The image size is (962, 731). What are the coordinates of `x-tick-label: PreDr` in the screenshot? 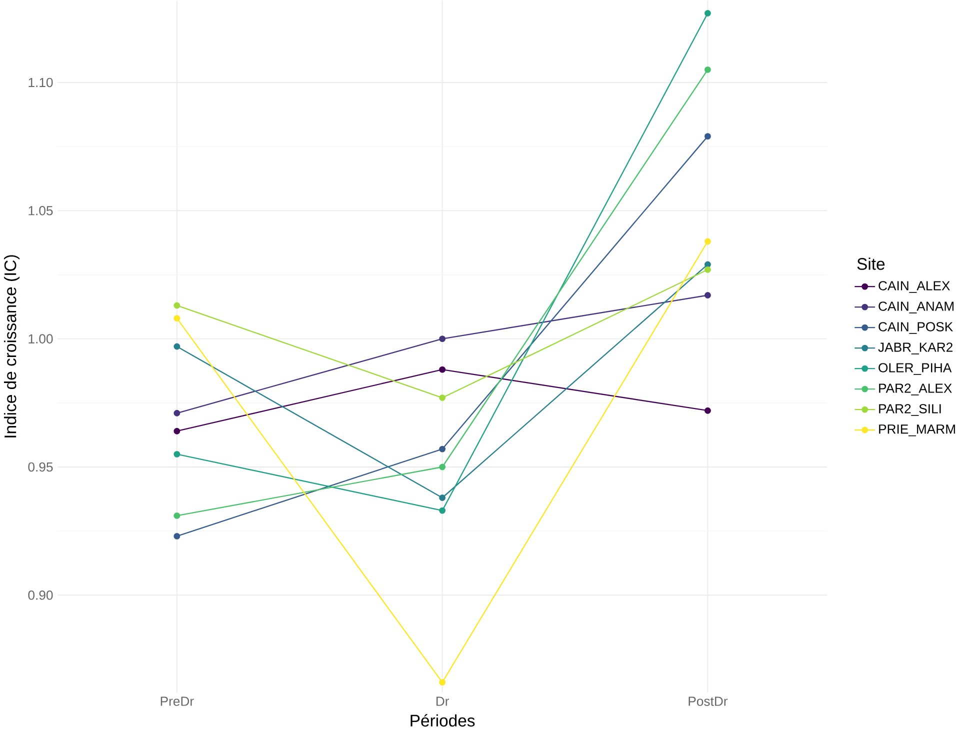 It's located at (177, 701).